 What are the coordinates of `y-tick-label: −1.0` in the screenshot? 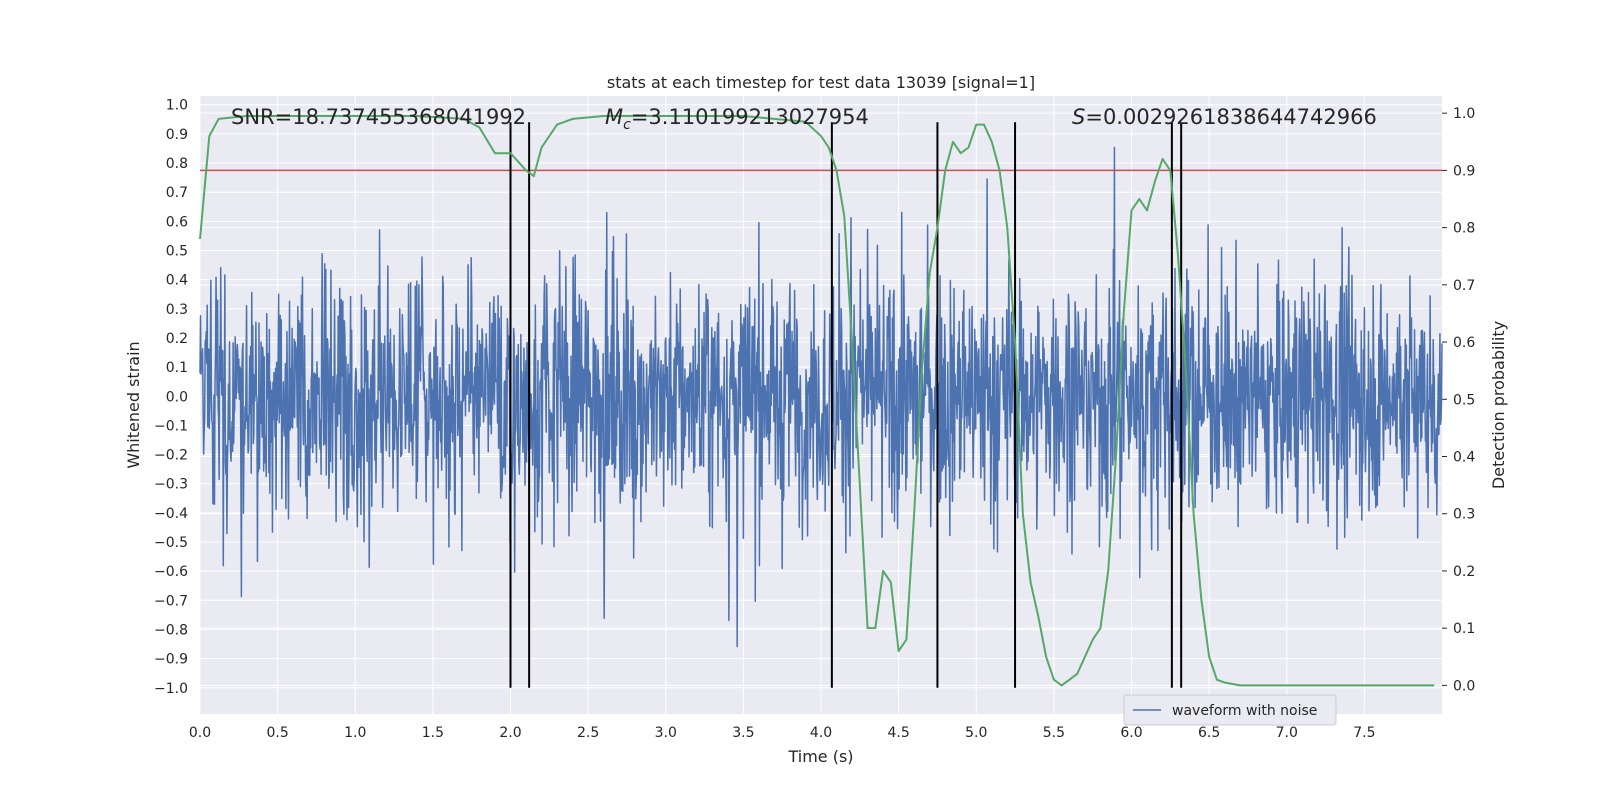 It's located at (171, 689).